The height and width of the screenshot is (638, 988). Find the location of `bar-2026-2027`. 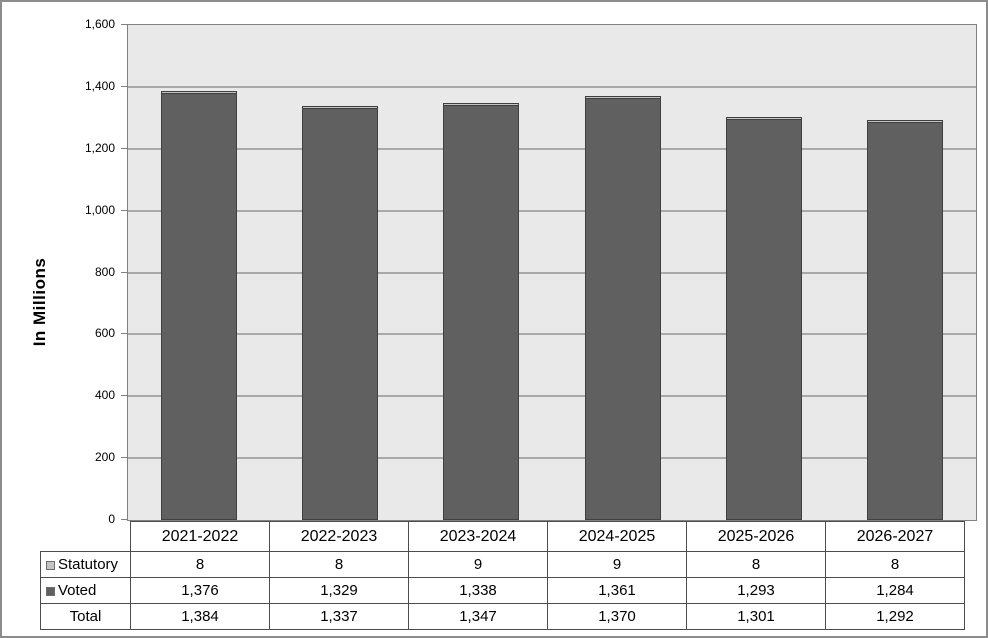

bar-2026-2027 is located at coordinates (905, 320).